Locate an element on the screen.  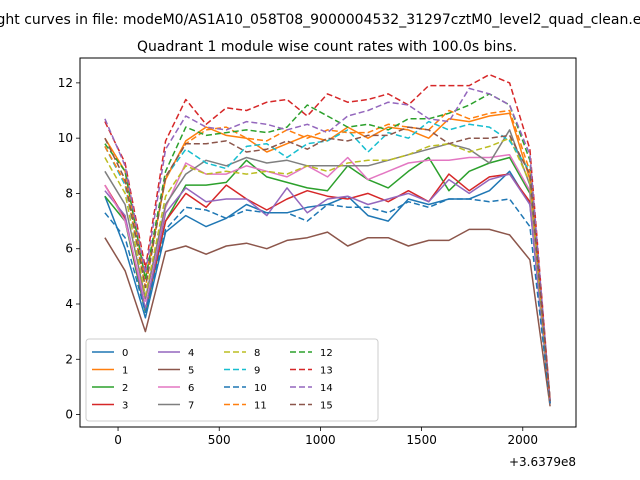
legend-label-14: 14 is located at coordinates (326, 388).